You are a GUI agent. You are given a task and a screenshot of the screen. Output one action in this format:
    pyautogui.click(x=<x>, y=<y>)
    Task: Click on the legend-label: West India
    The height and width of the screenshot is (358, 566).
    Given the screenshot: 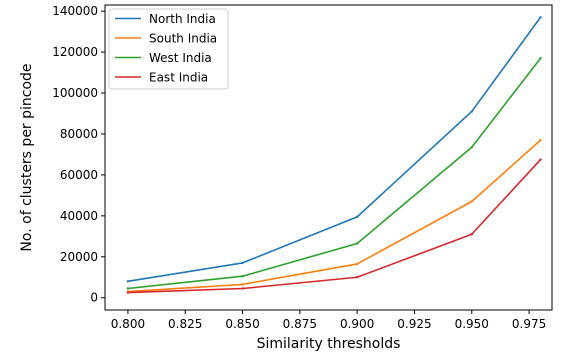 What is the action you would take?
    pyautogui.click(x=180, y=58)
    